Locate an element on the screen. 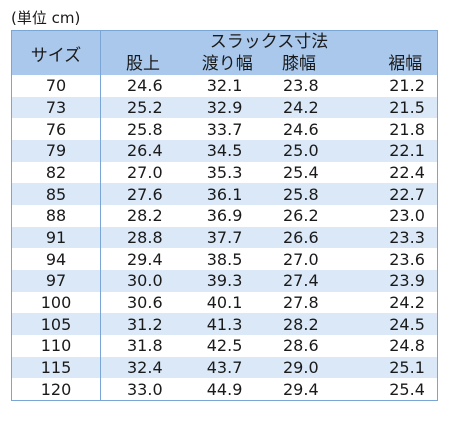  thigh-width-cell: 39.3 is located at coordinates (226, 280).